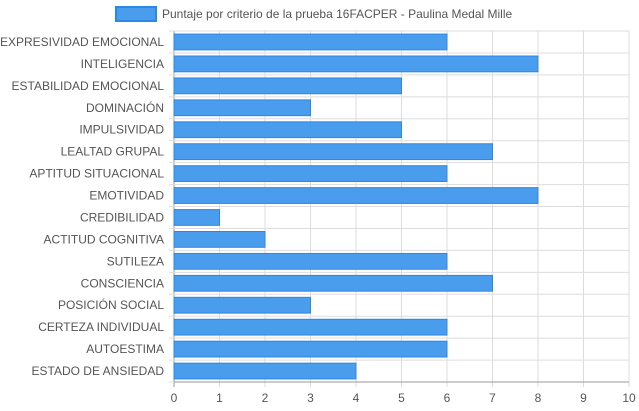 The height and width of the screenshot is (411, 639). What do you see at coordinates (174, 398) in the screenshot?
I see `x-tick-label: 0` at bounding box center [174, 398].